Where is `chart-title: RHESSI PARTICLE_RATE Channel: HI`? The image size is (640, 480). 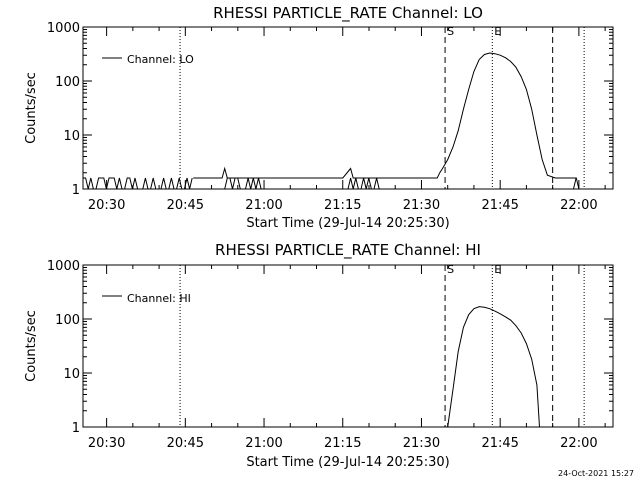
chart-title: RHESSI PARTICLE_RATE Channel: HI is located at coordinates (348, 250).